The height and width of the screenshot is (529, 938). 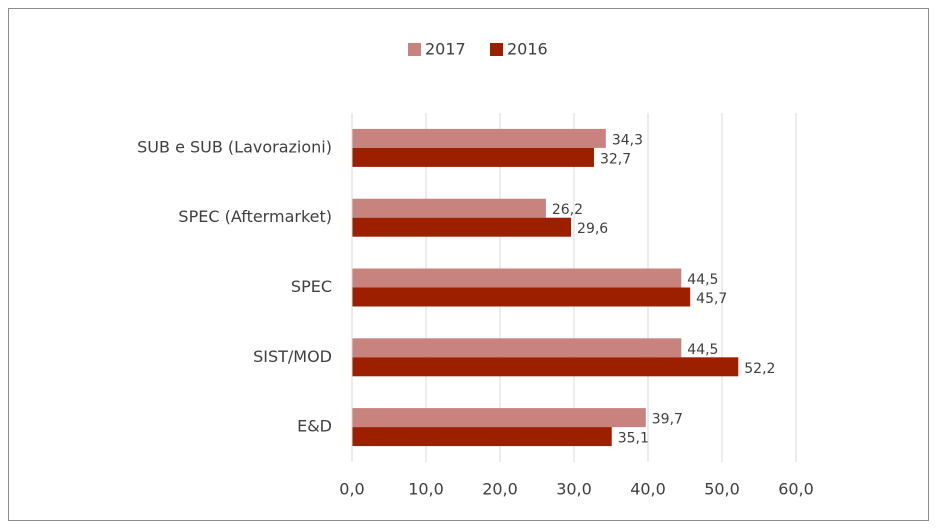 I want to click on value-label: 29,6, so click(x=592, y=229).